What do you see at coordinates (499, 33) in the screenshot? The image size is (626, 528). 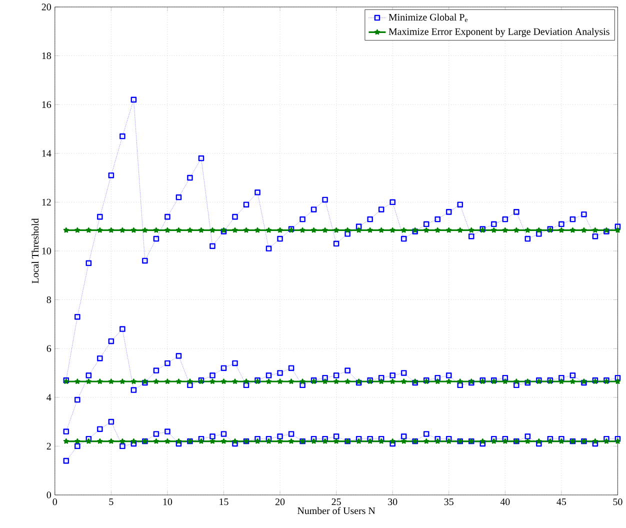 I see `legend-label: Maximize Error Exponent by Large Deviation Analysis` at bounding box center [499, 33].